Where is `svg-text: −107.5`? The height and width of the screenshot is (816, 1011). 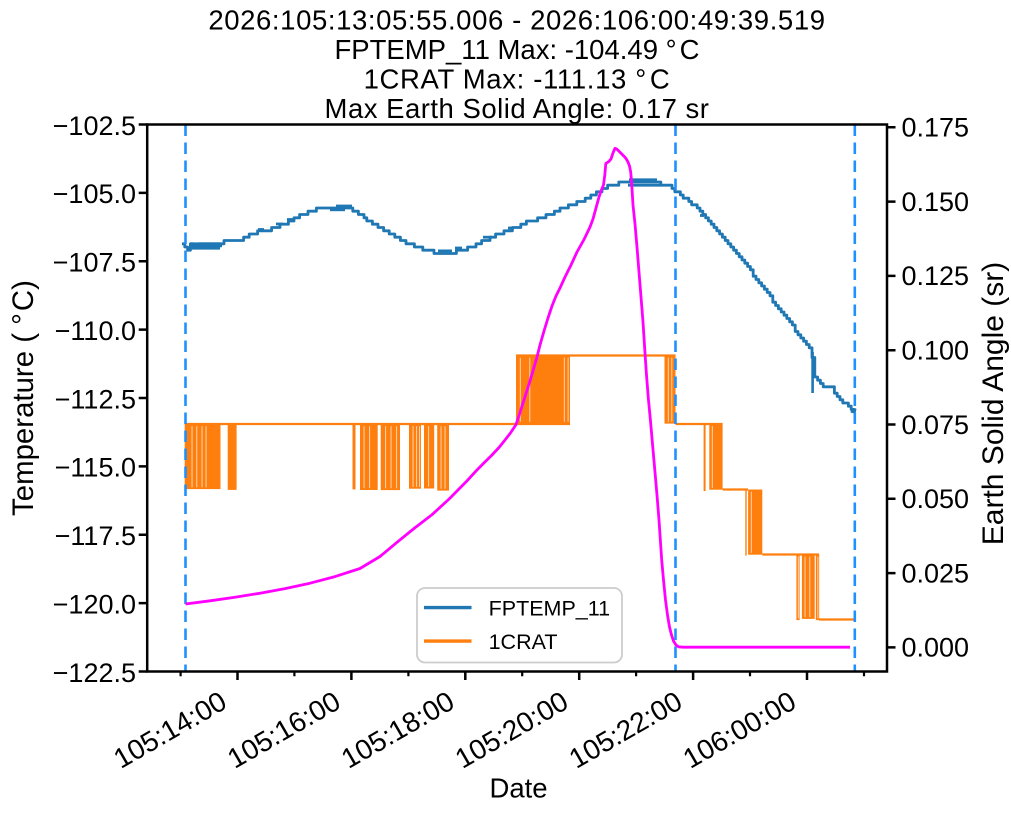 svg-text: −107.5 is located at coordinates (94, 263).